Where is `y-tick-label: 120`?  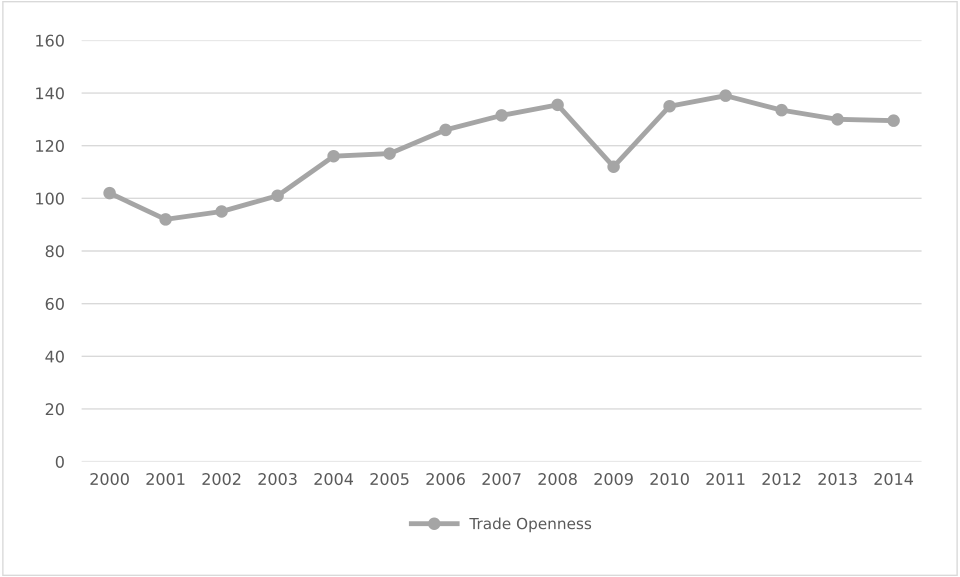
y-tick-label: 120 is located at coordinates (50, 146).